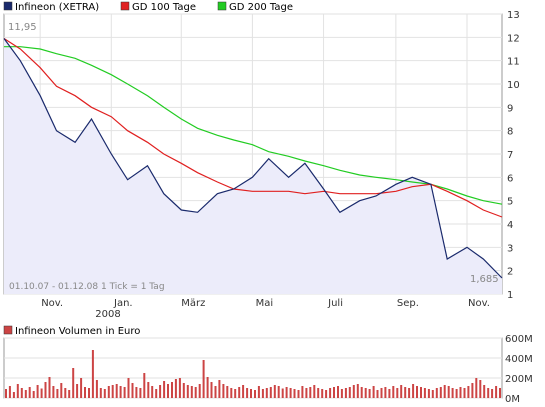 This screenshot has height=407, width=545. I want to click on legend: Infineon (XETRA) GD 100 Tage GD 200 Tage, so click(148, 7).